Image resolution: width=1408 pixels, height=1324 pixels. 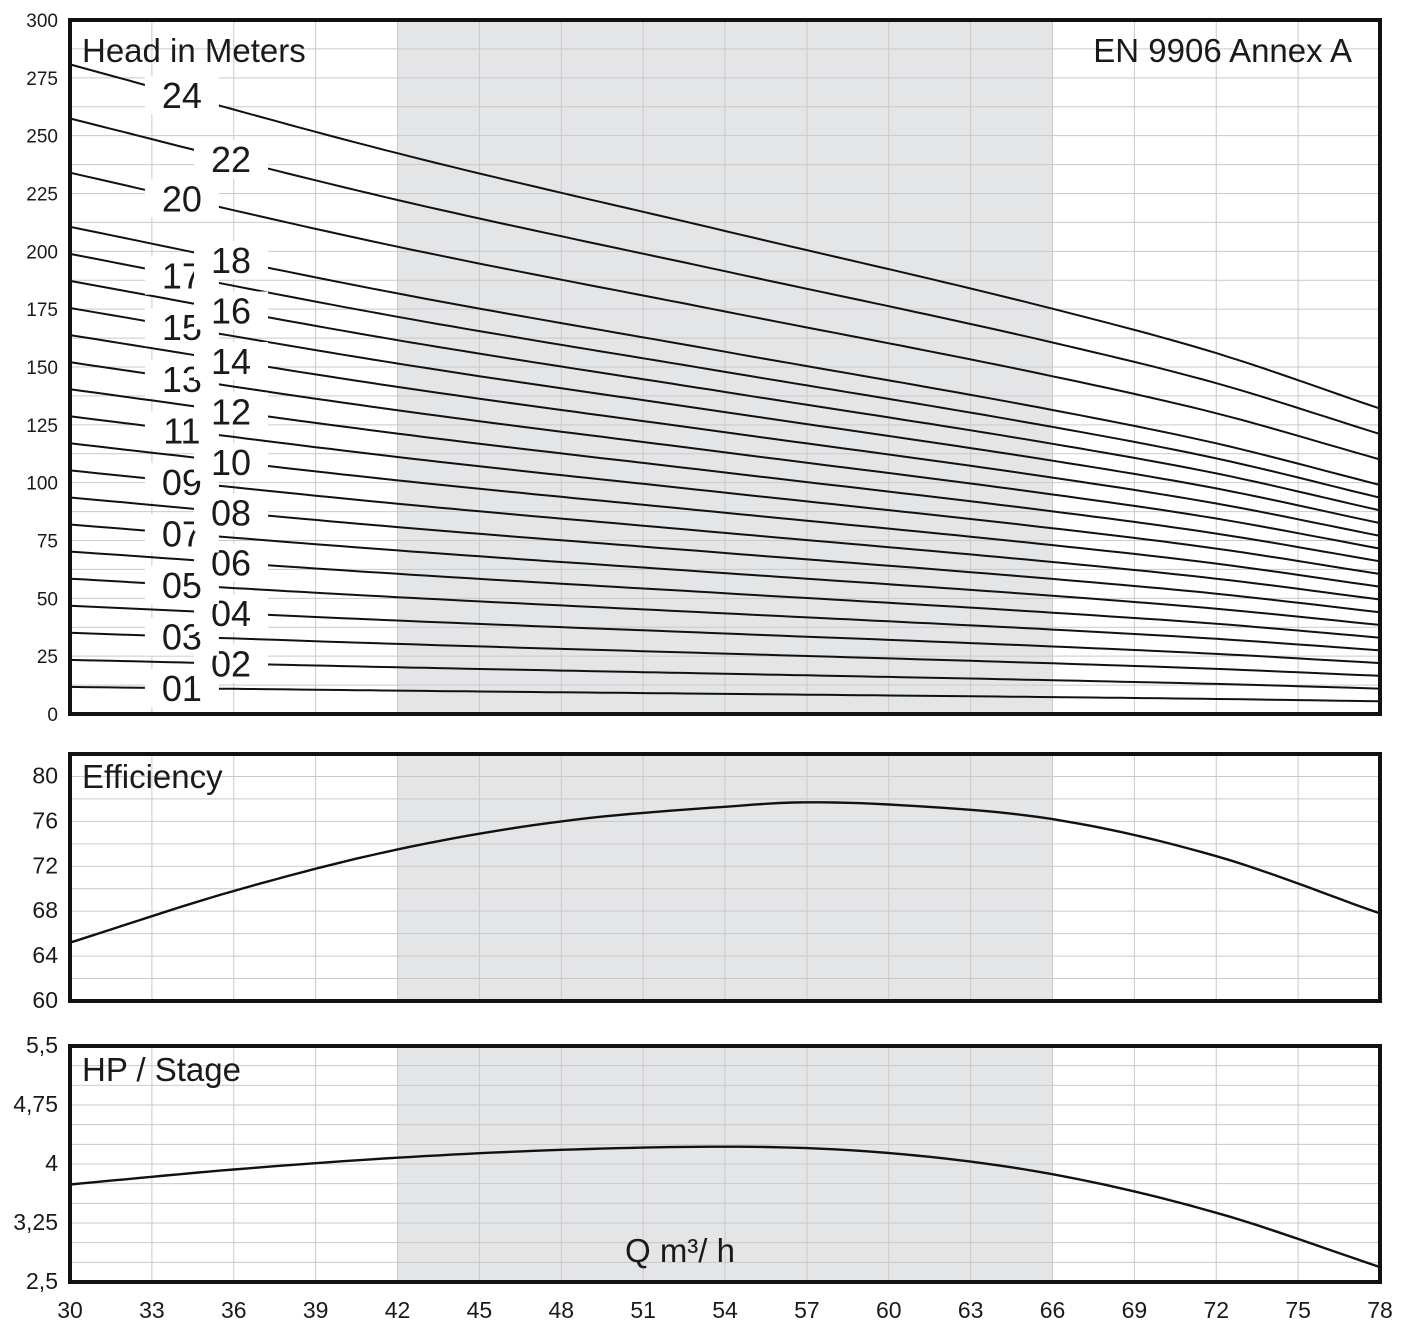 What do you see at coordinates (45, 910) in the screenshot?
I see `y-tick-label: 68` at bounding box center [45, 910].